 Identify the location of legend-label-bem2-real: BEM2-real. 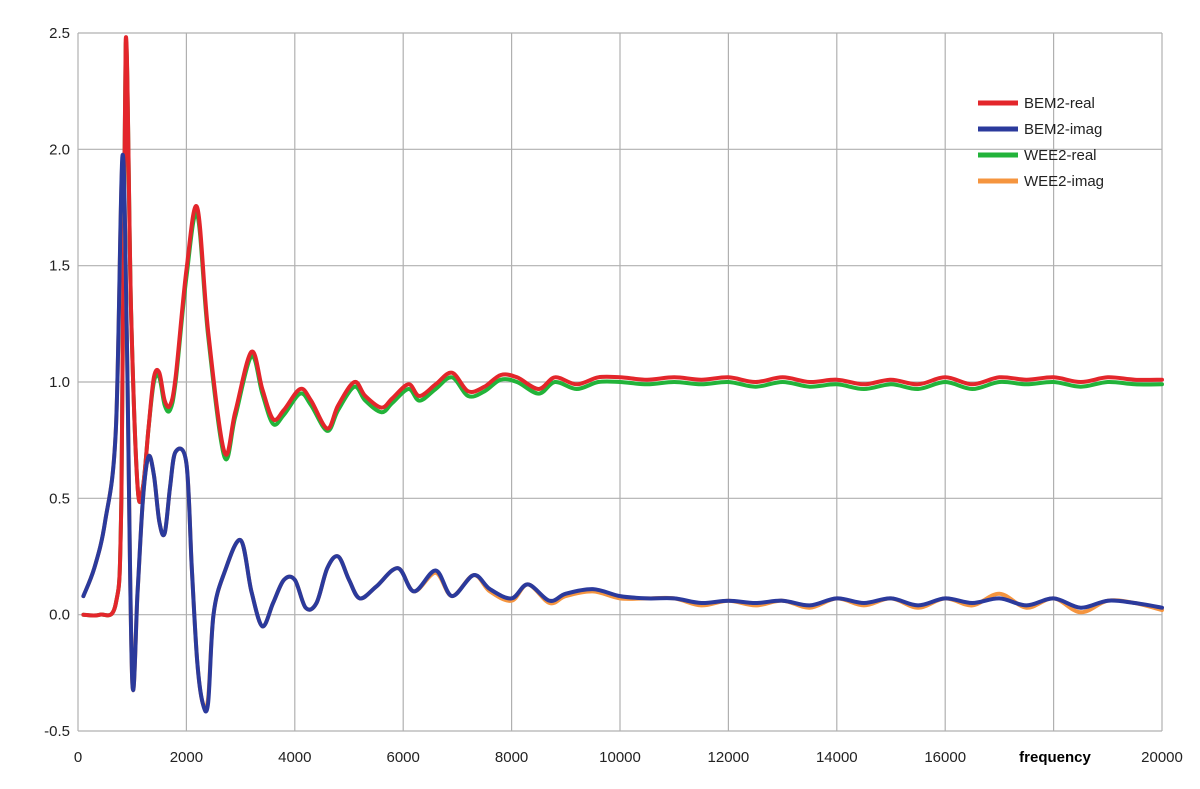
(1059, 103).